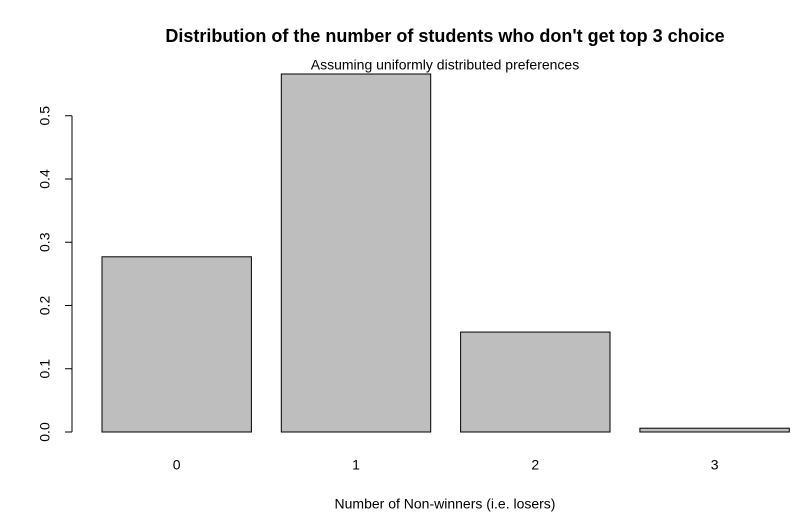 This screenshot has width=808, height=524. What do you see at coordinates (45, 432) in the screenshot?
I see `y-tick-label: 0.0` at bounding box center [45, 432].